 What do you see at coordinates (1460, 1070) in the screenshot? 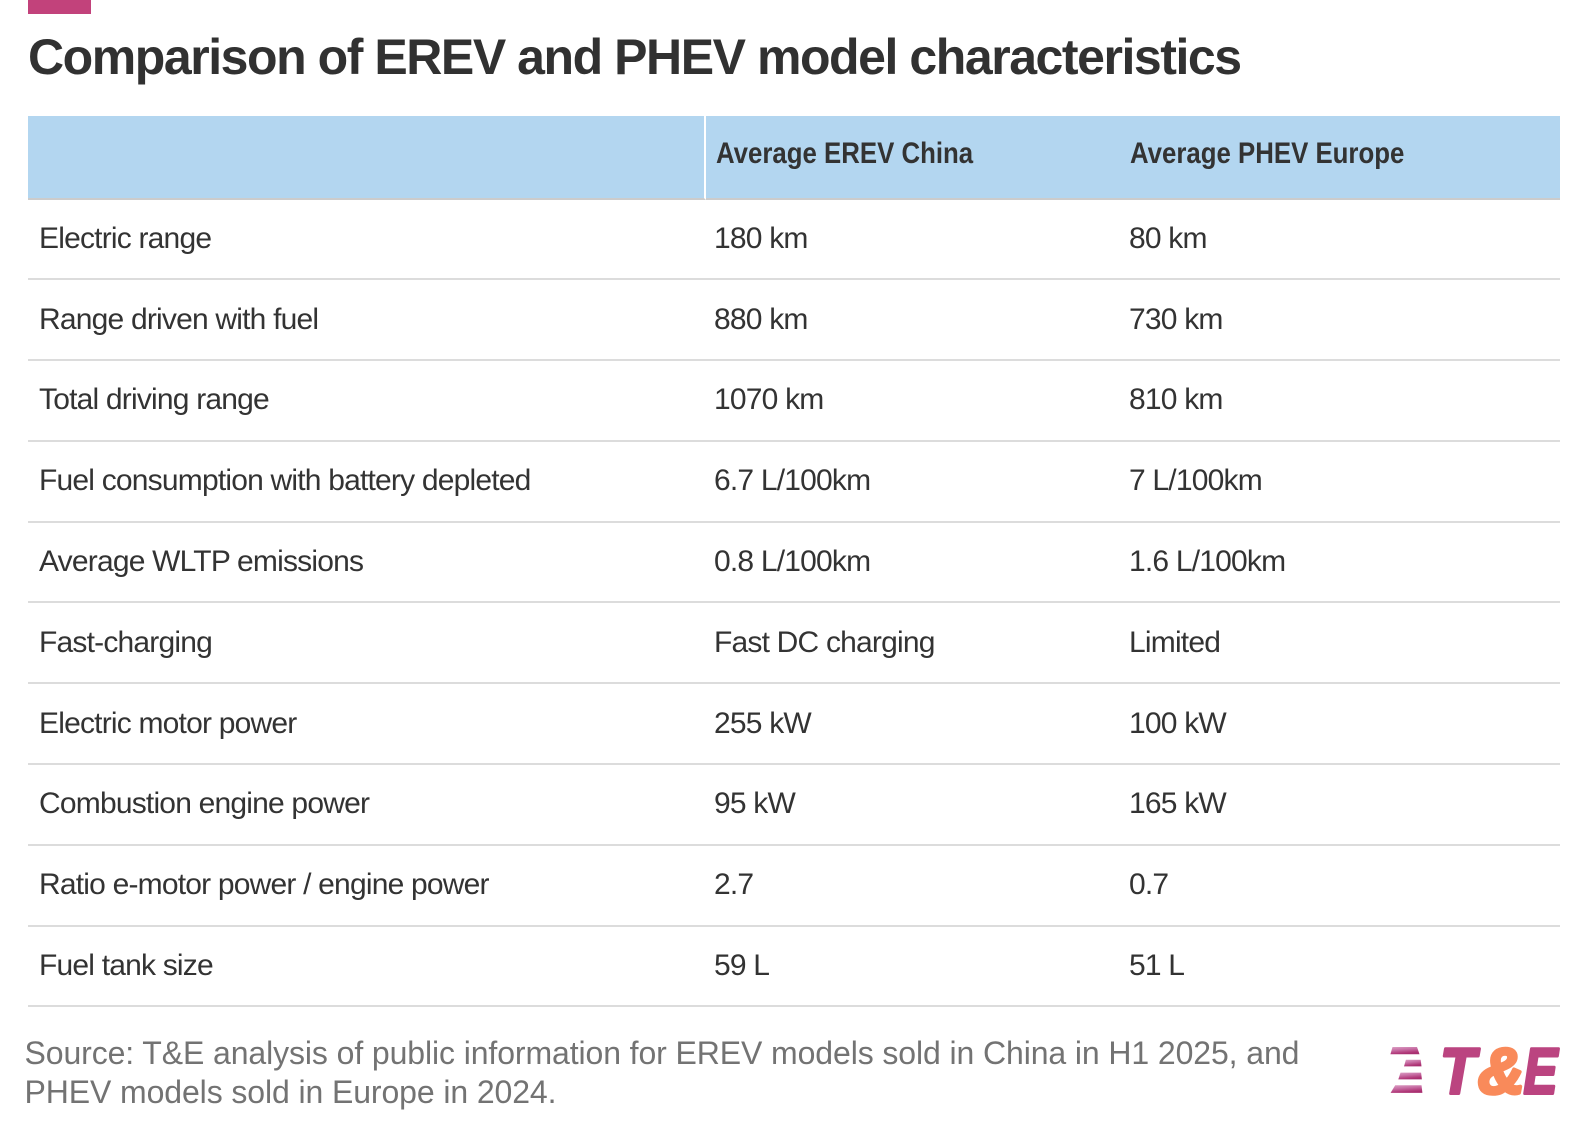
I see `svg-text: T` at bounding box center [1460, 1070].